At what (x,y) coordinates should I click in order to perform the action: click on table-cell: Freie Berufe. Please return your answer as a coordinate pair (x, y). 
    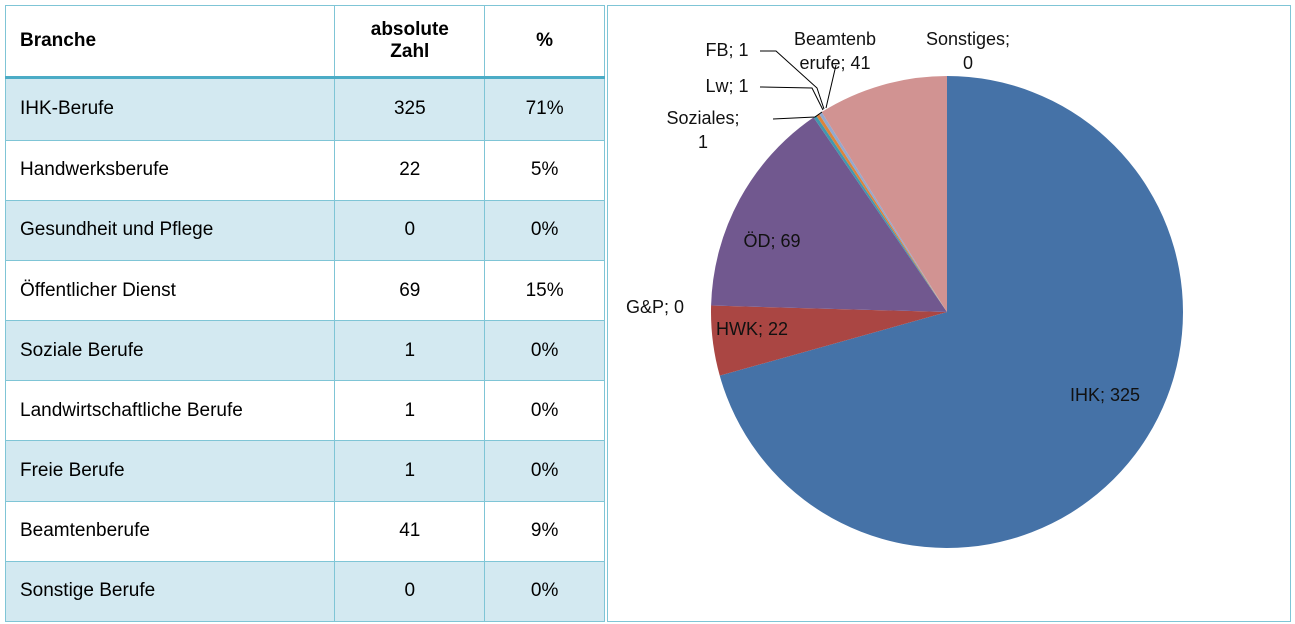
    Looking at the image, I should click on (170, 471).